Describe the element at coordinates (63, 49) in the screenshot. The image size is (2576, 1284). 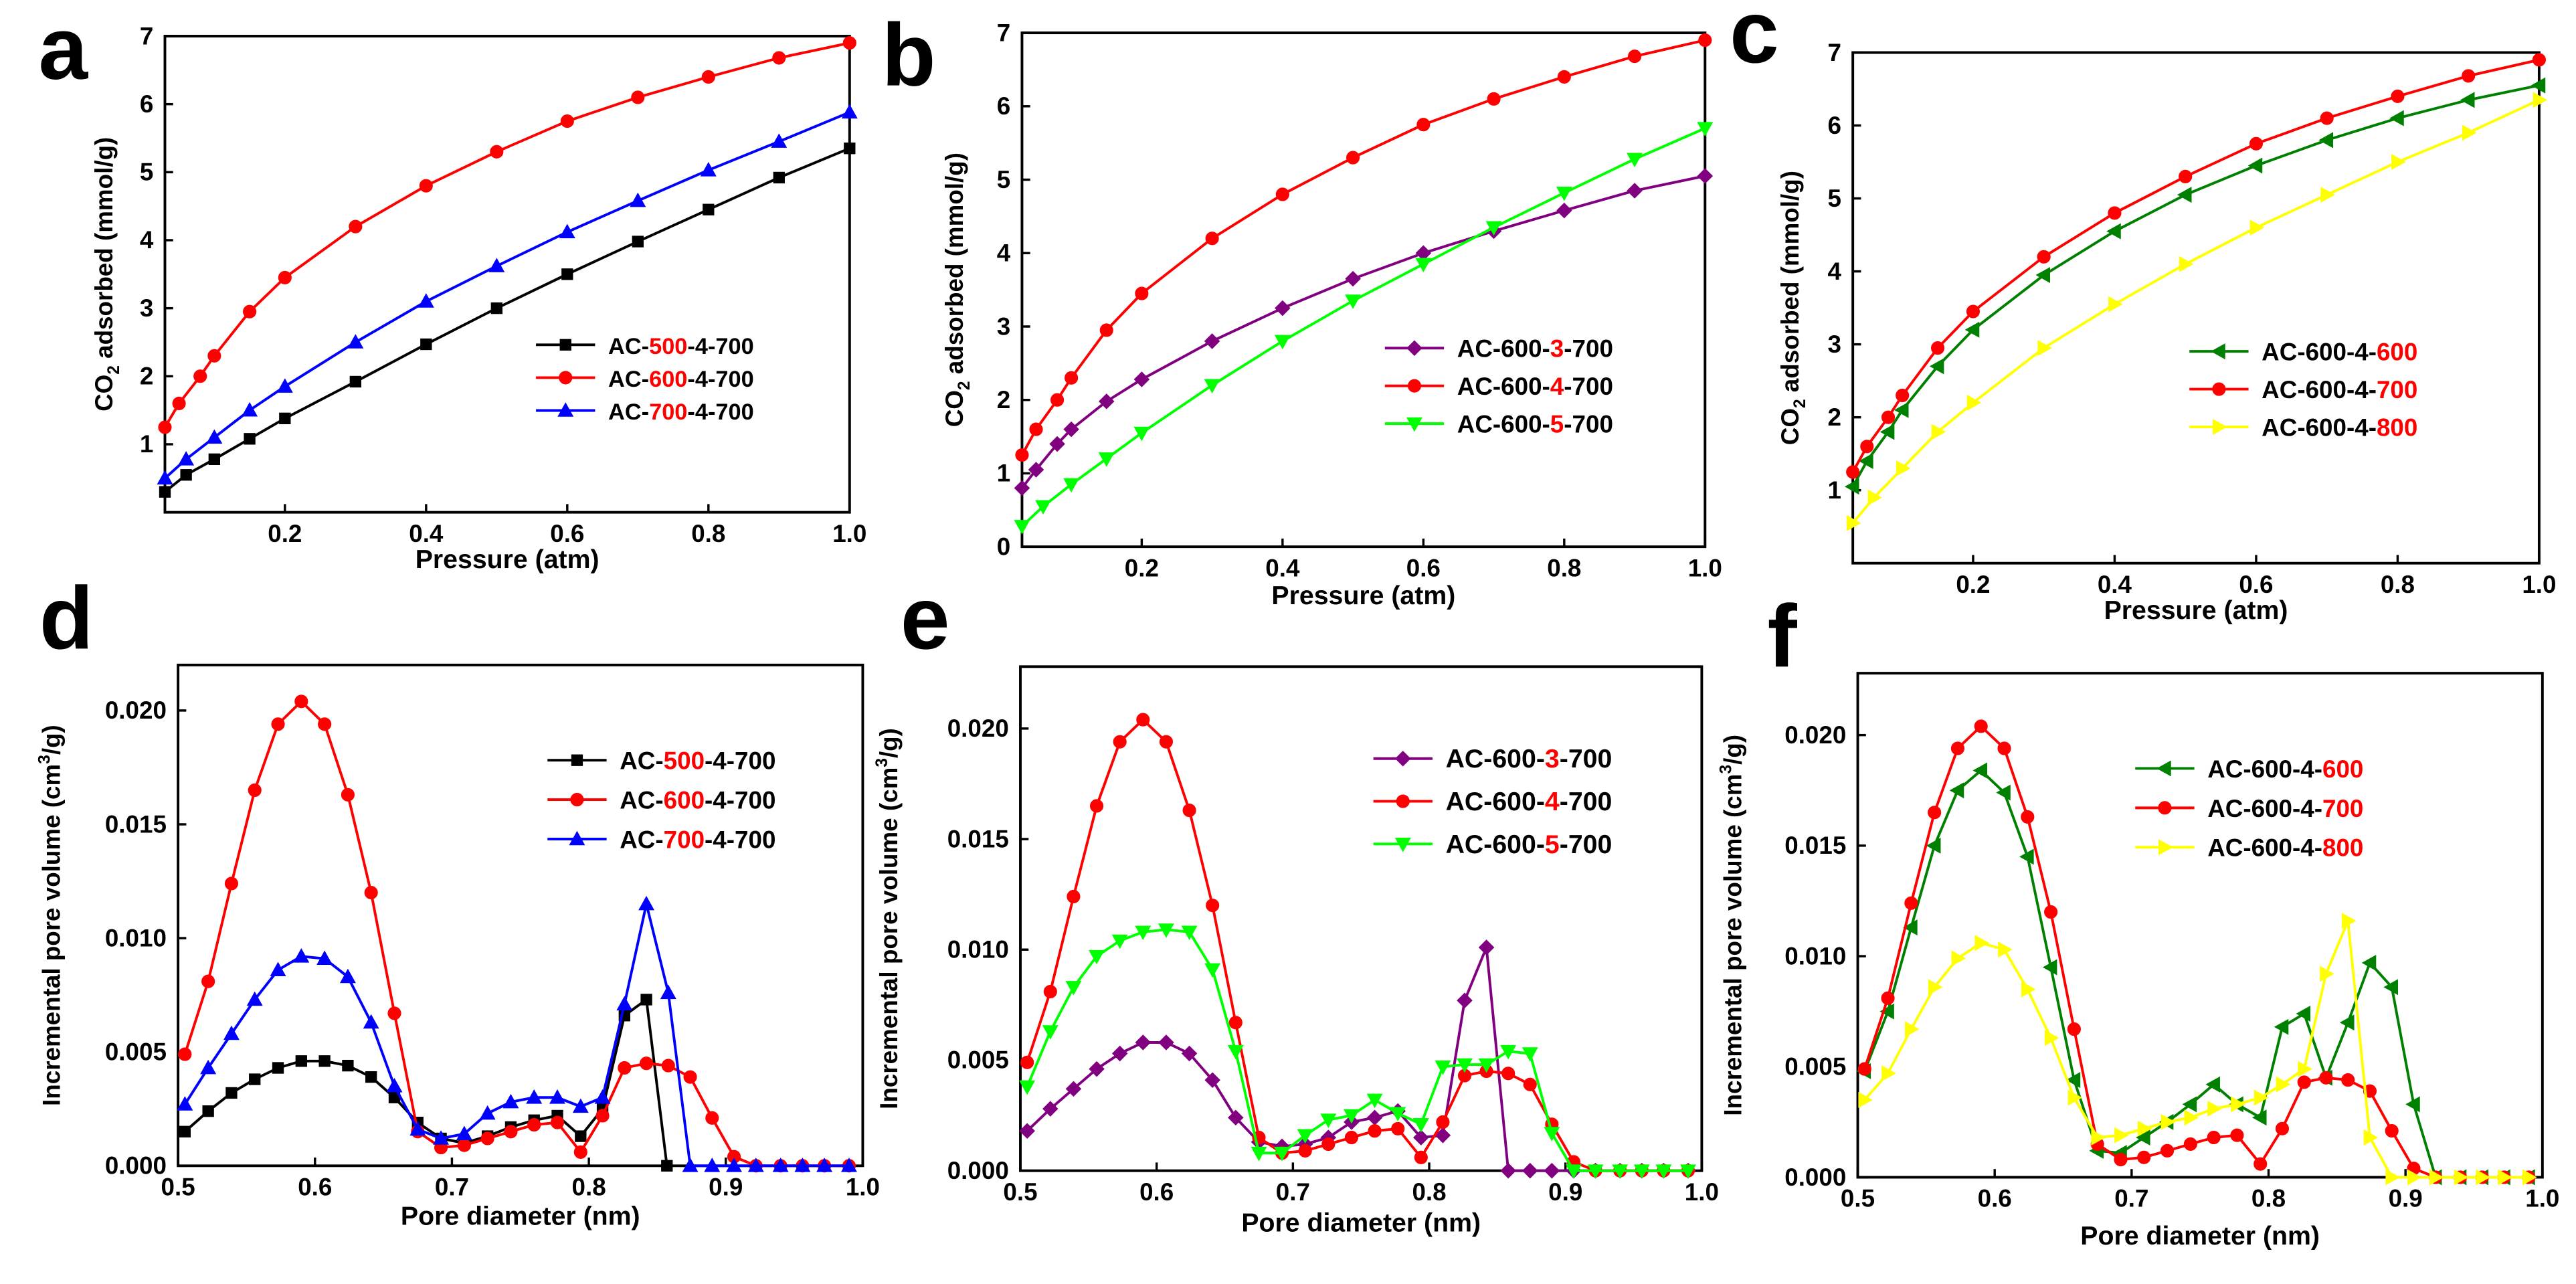
I see `panel-letter: a` at that location.